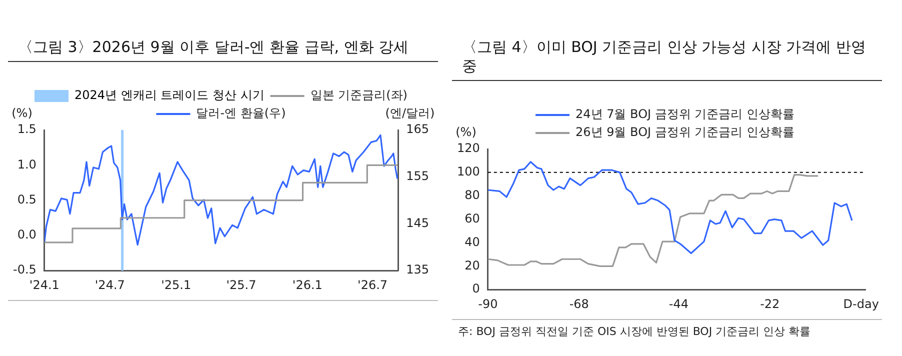  Describe the element at coordinates (223, 35) in the screenshot. I see `chart-title: 〈그림 3〉2026년 9월 이후 달러-엔 환율 급락, 엔화 강세` at that location.